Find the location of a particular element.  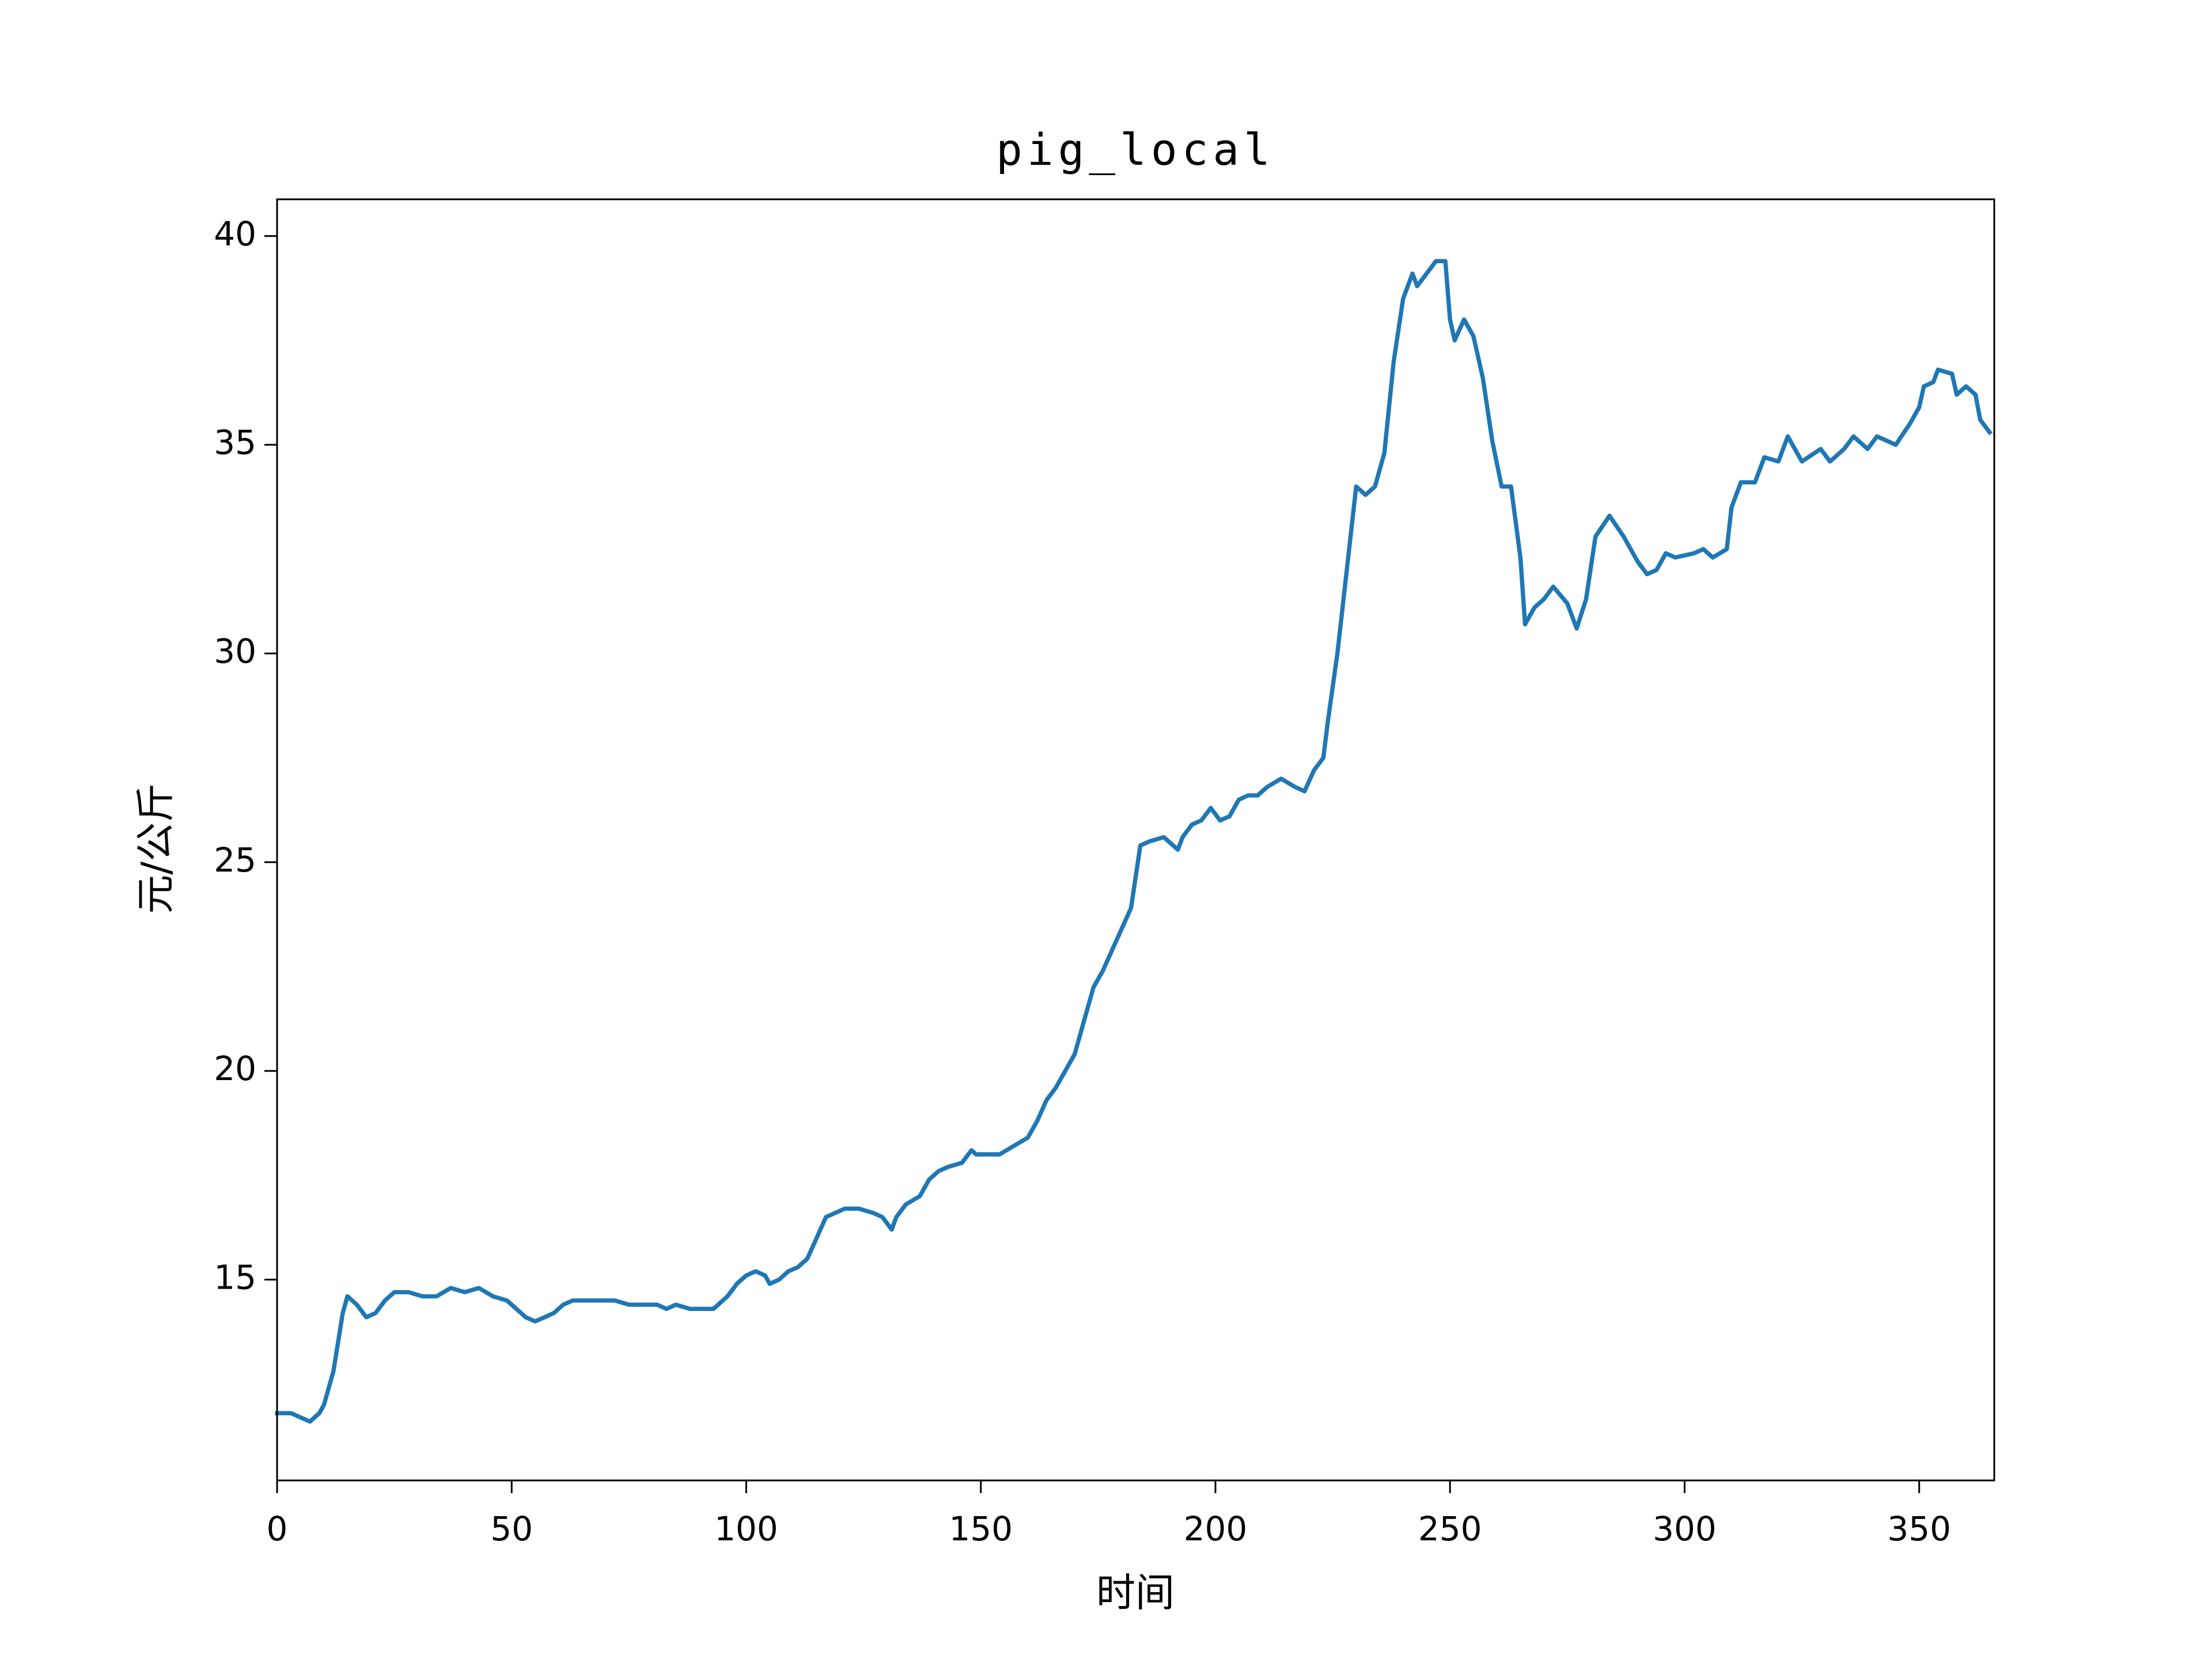

x-tick-label: 300 is located at coordinates (1685, 1528).